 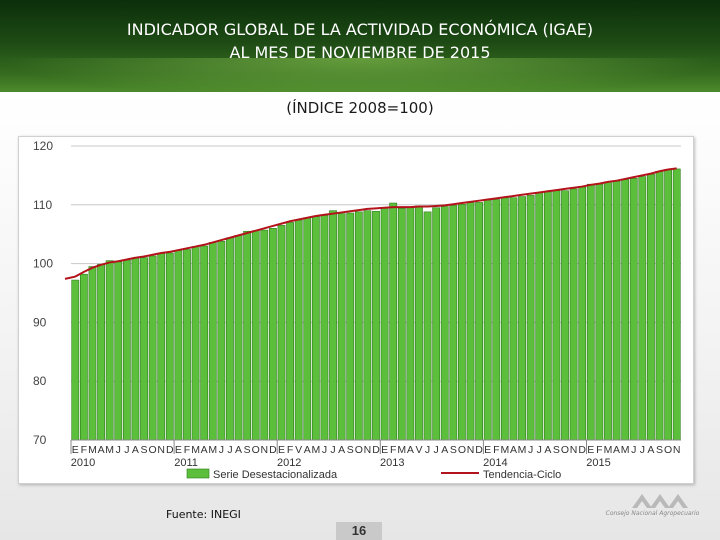 I want to click on y-tick-label: 120, so click(x=43, y=146).